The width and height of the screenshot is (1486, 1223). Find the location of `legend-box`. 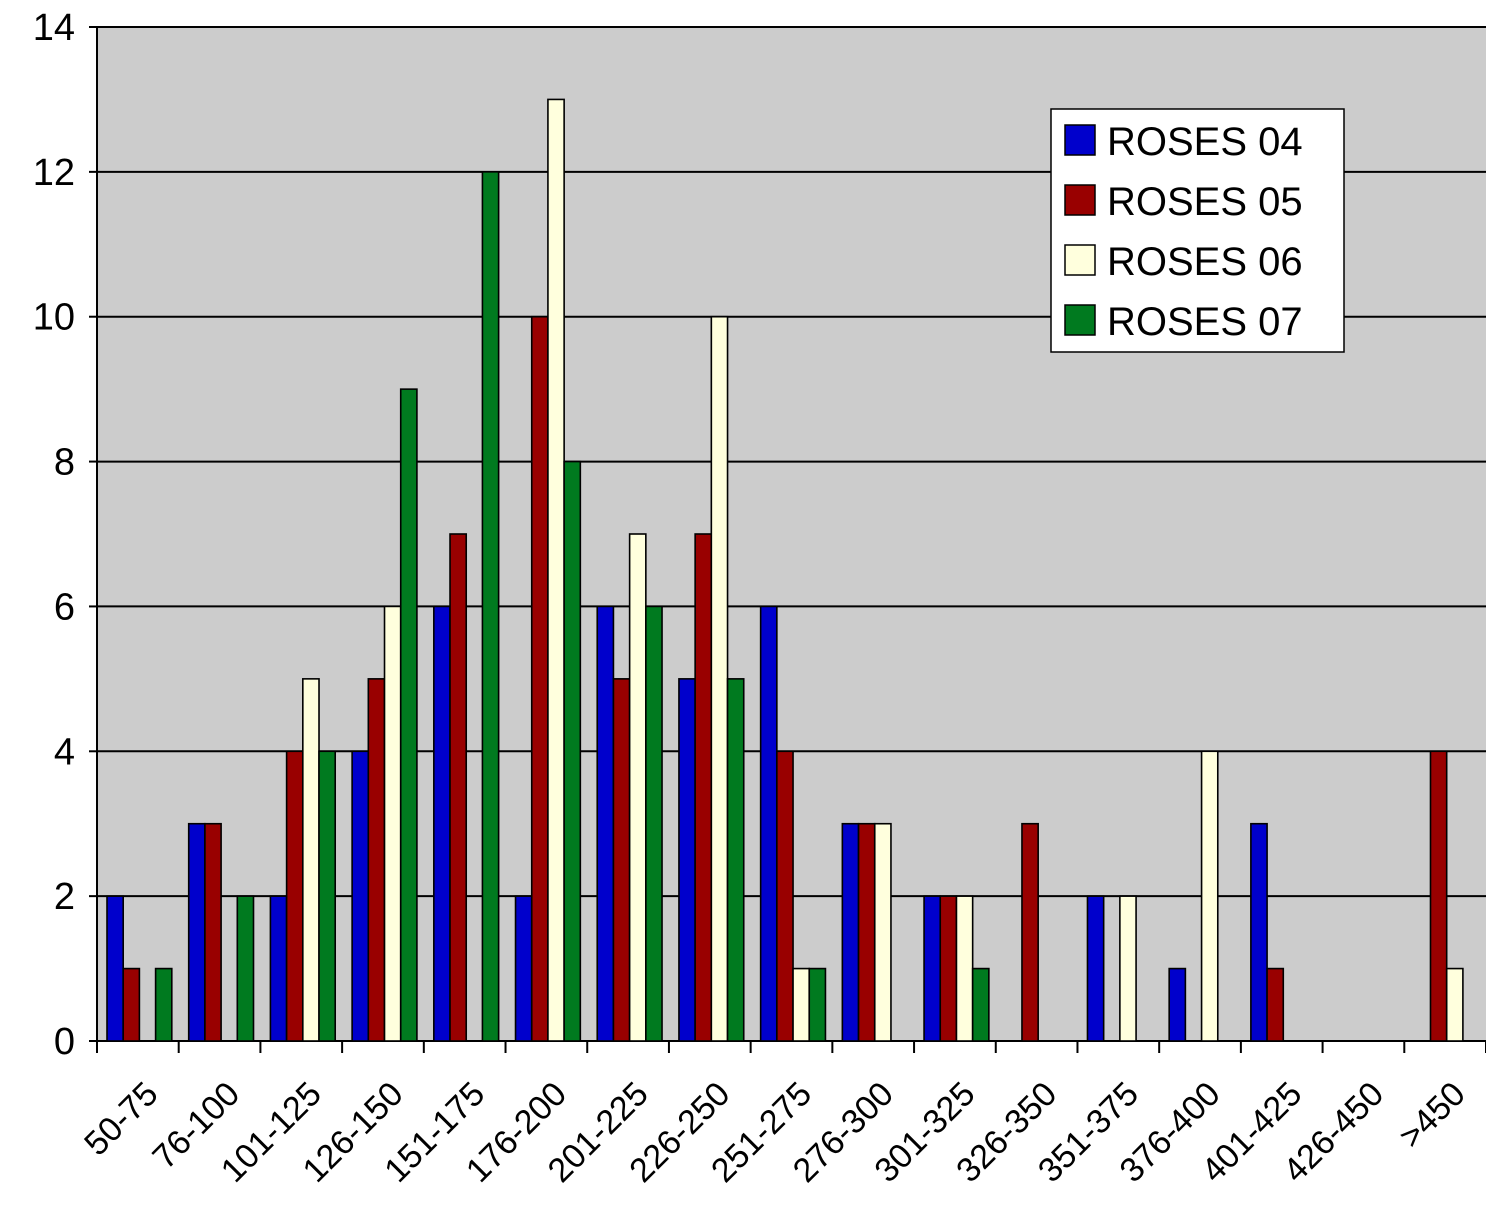

legend-box is located at coordinates (1197, 230).